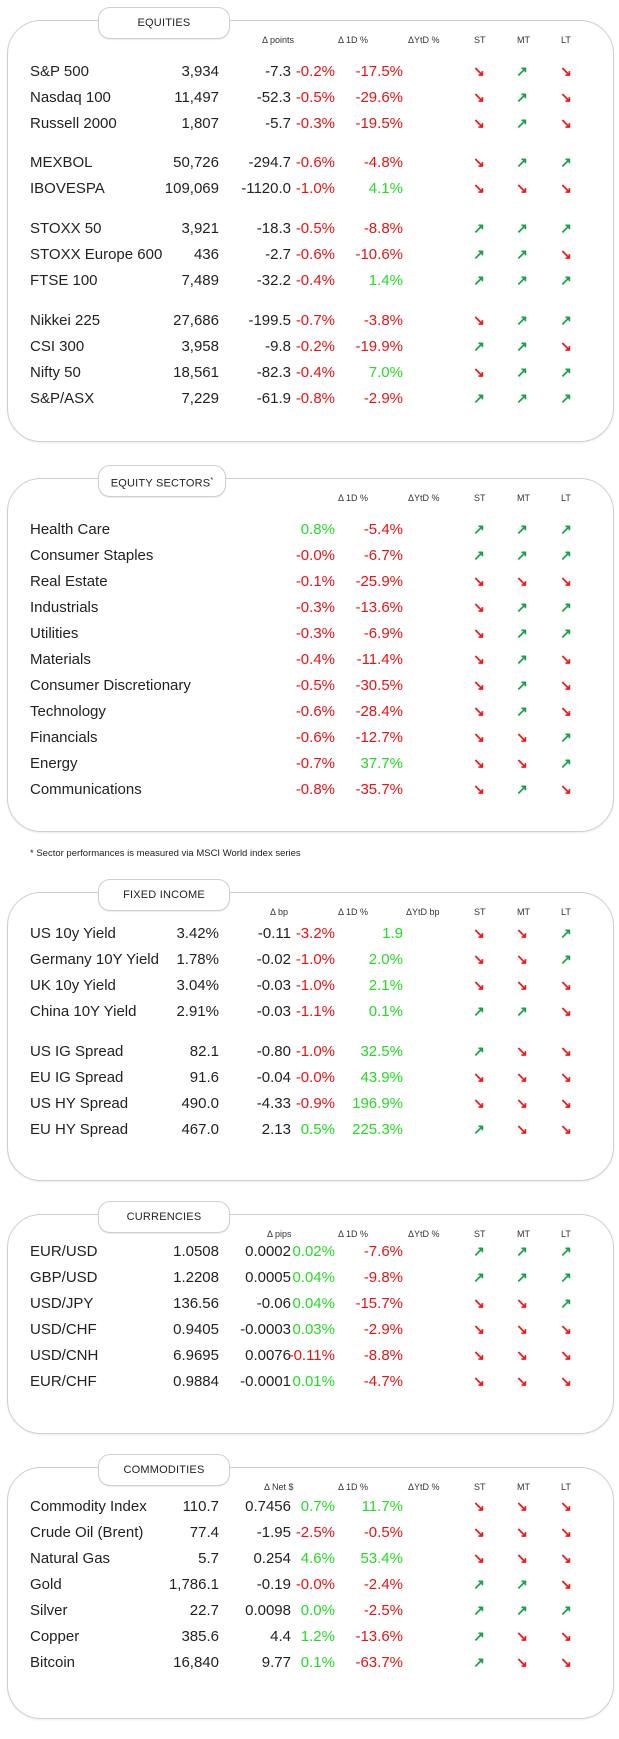 This screenshot has height=1739, width=619. What do you see at coordinates (383, 1532) in the screenshot?
I see `row-ytd-change: -0.5%` at bounding box center [383, 1532].